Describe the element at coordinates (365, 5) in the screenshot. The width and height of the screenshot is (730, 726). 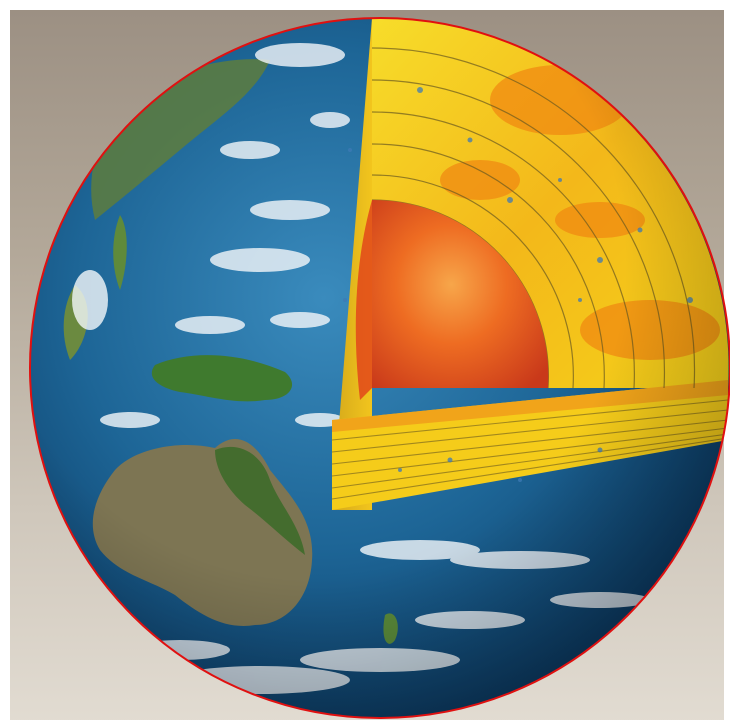
I see `frame-border-top` at that location.